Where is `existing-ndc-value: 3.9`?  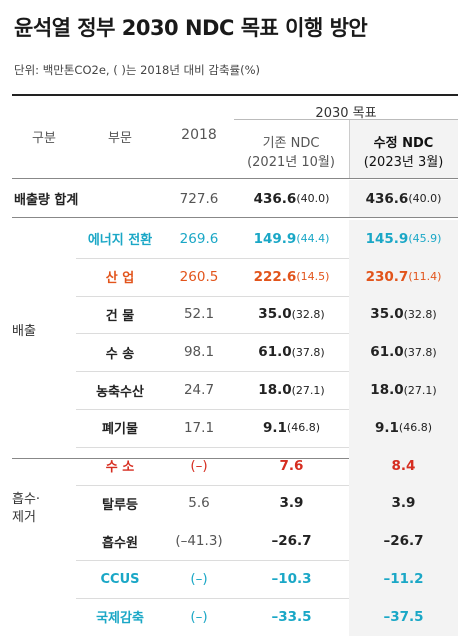 existing-ndc-value: 3.9 is located at coordinates (291, 503).